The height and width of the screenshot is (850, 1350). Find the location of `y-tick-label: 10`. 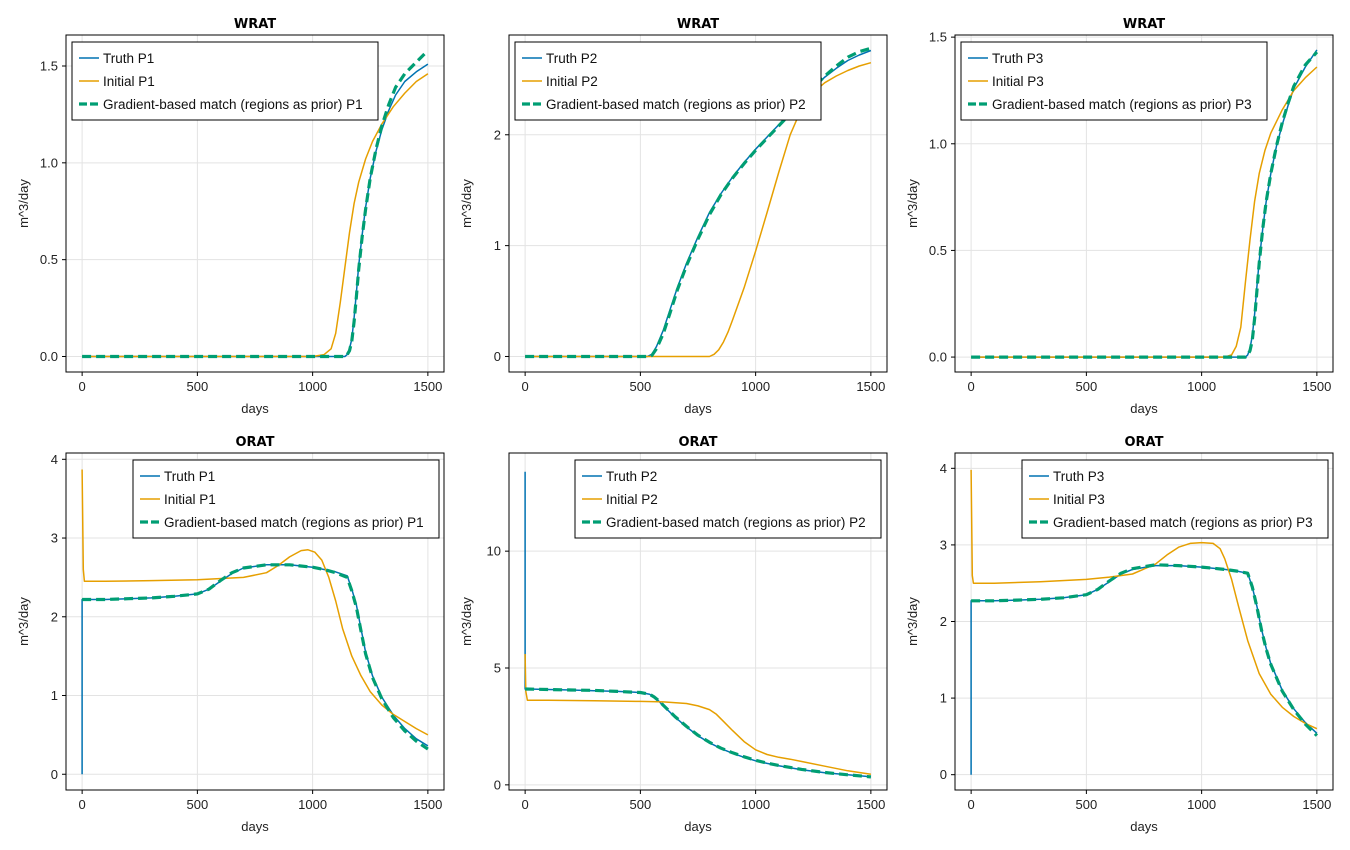

y-tick-label: 10 is located at coordinates (494, 551).